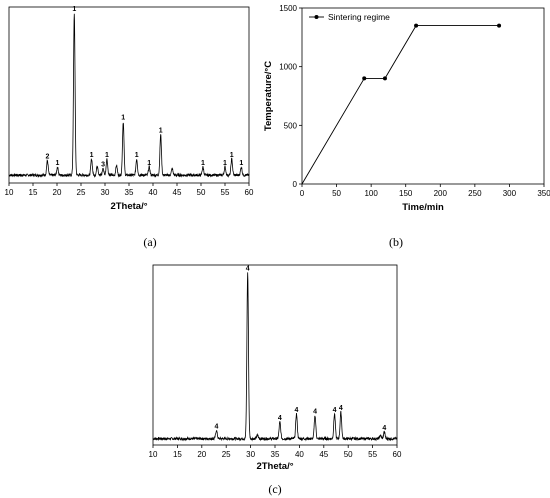  What do you see at coordinates (323, 454) in the screenshot?
I see `c-x-tick-label: 45` at bounding box center [323, 454].